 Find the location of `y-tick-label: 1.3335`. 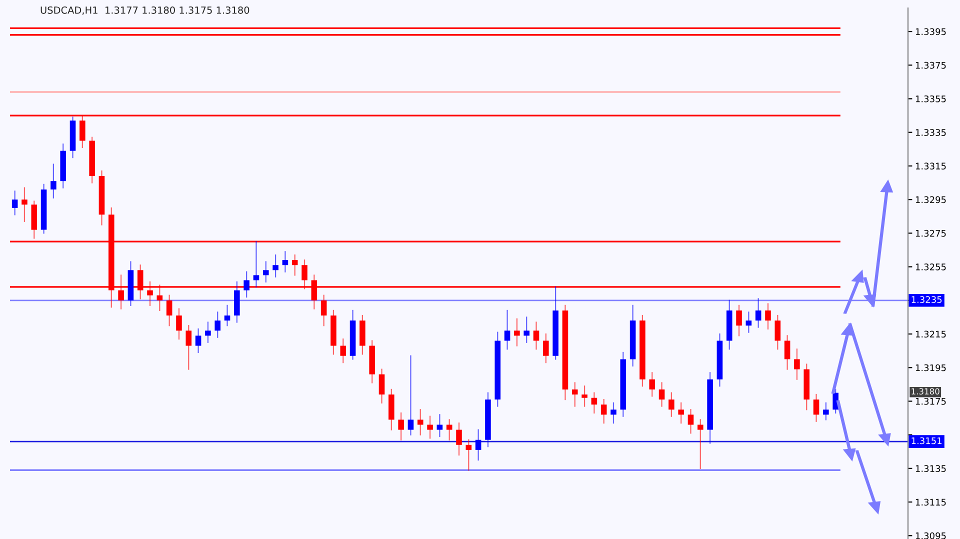

y-tick-label: 1.3335 is located at coordinates (931, 132).